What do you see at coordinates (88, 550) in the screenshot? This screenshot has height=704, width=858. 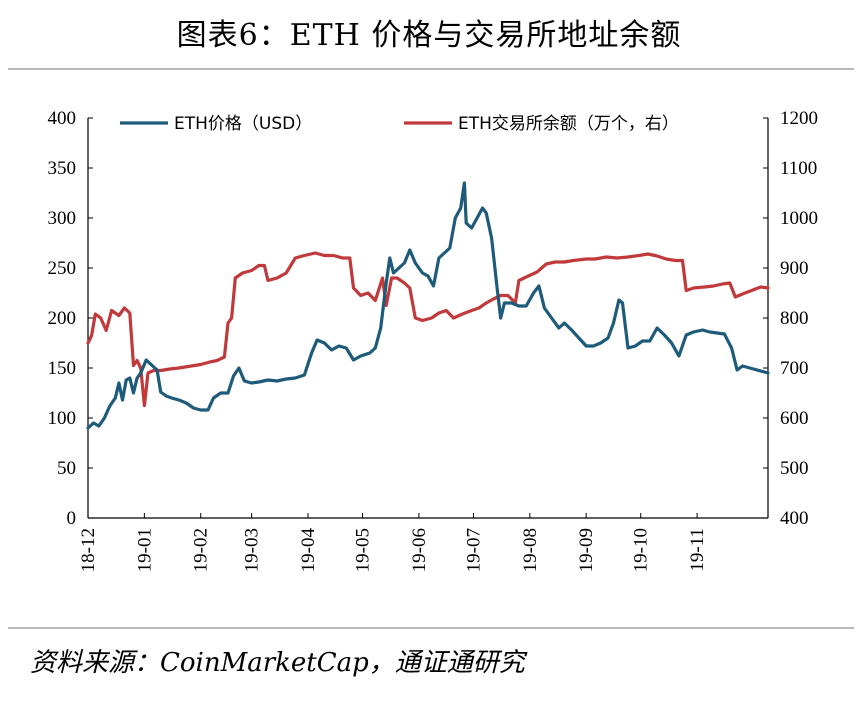 I see `x-tick-label: 18-12` at bounding box center [88, 550].